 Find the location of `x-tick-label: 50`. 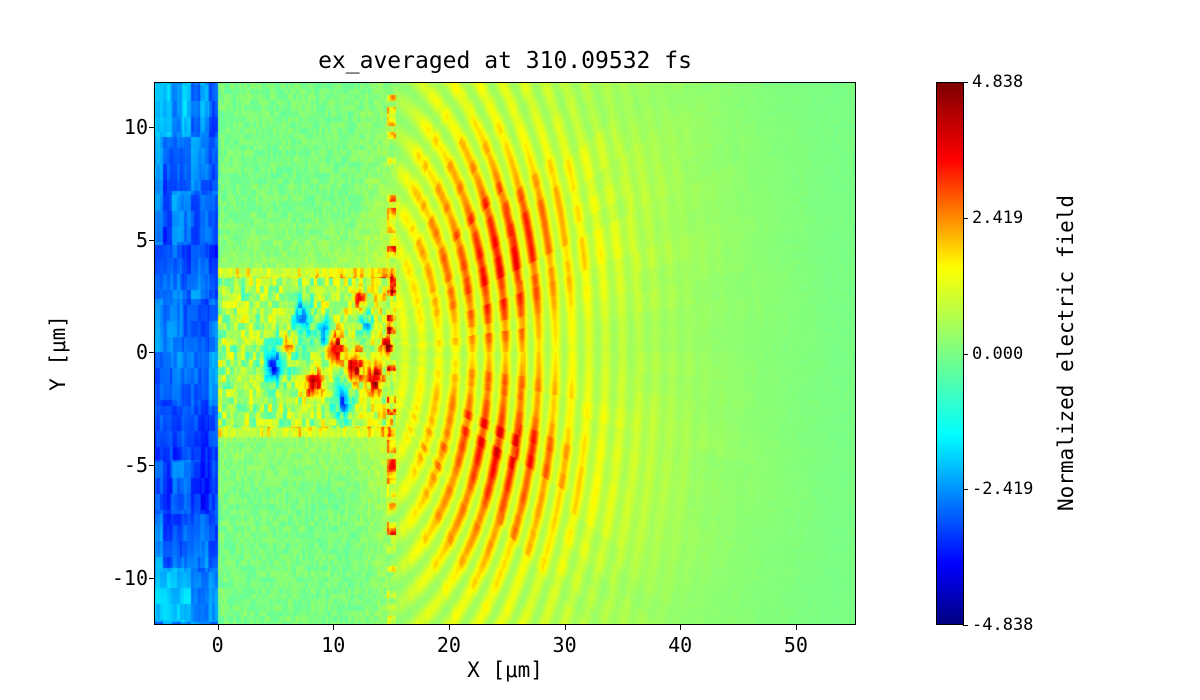

x-tick-label: 50 is located at coordinates (795, 645).